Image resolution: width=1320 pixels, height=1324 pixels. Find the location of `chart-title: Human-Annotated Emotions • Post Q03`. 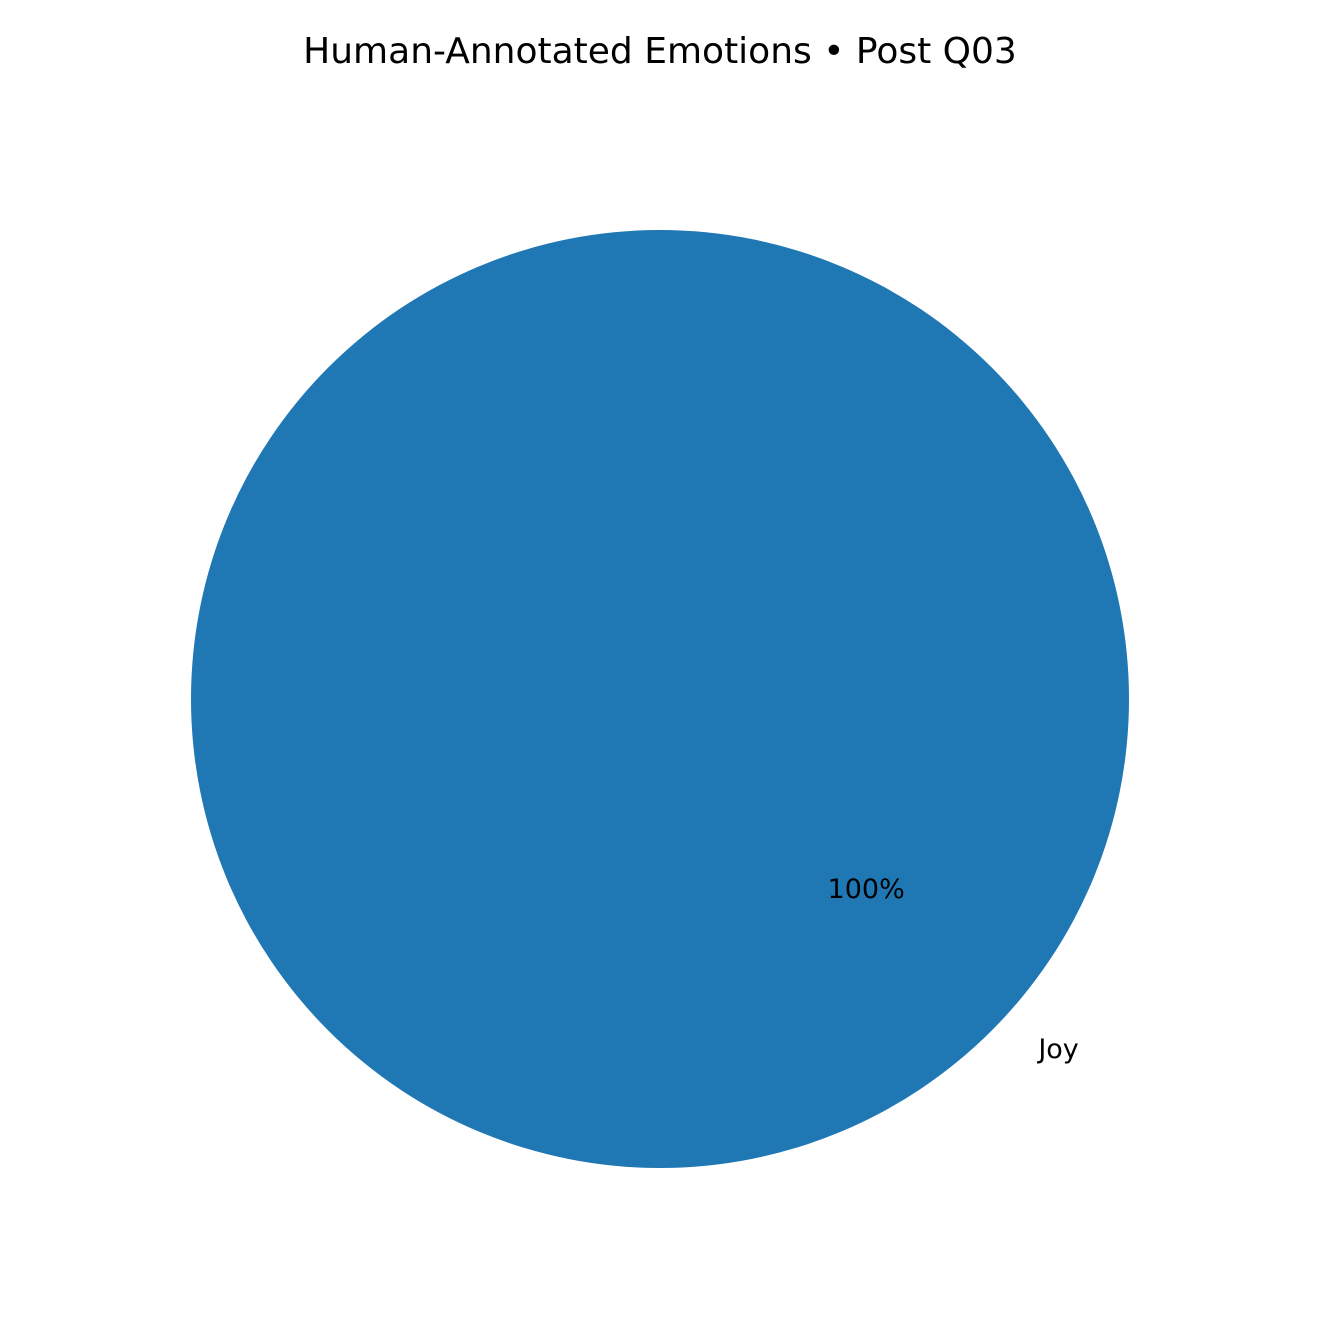

chart-title: Human-Annotated Emotions • Post Q03 is located at coordinates (660, 51).